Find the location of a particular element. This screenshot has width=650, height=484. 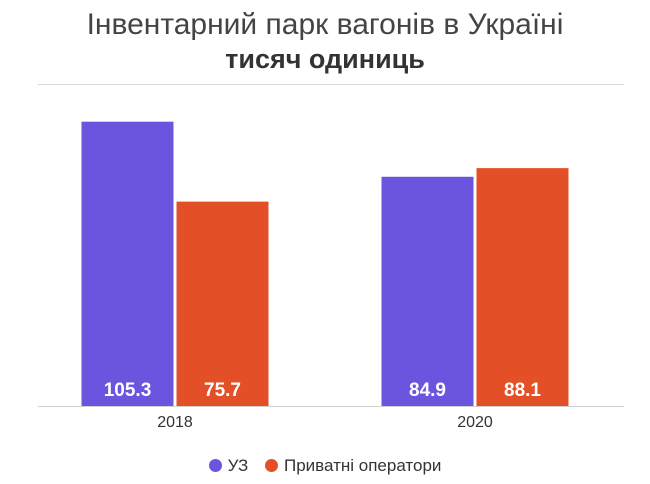

legend-label-uz: УЗ is located at coordinates (238, 465).